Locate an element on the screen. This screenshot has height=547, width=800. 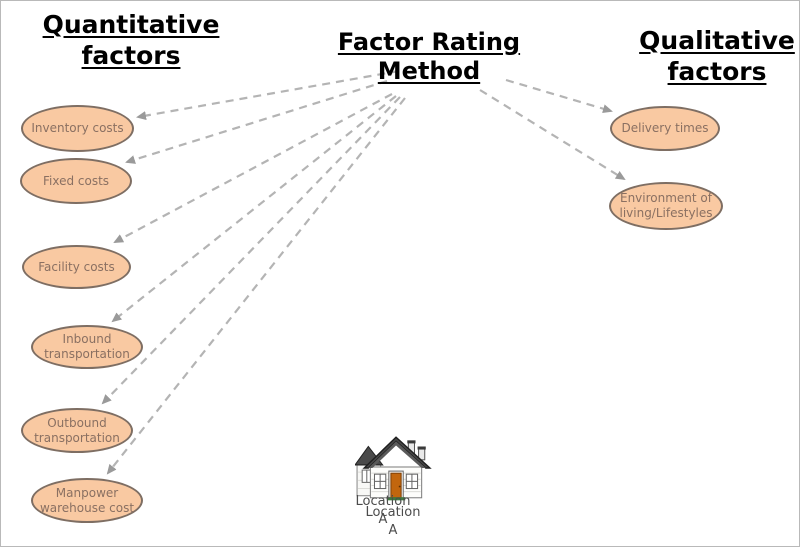
node-delivery-times: Delivery times is located at coordinates (665, 128).